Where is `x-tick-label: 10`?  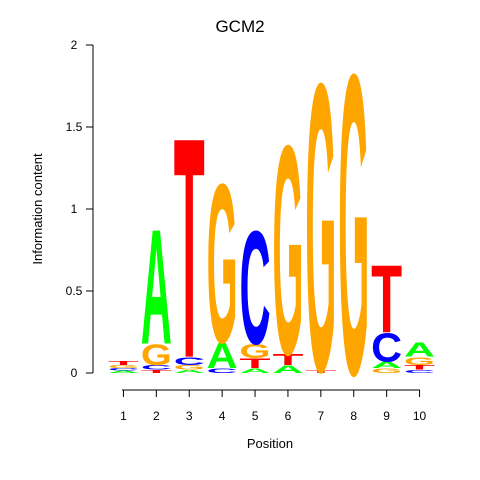
x-tick-label: 10 is located at coordinates (420, 416).